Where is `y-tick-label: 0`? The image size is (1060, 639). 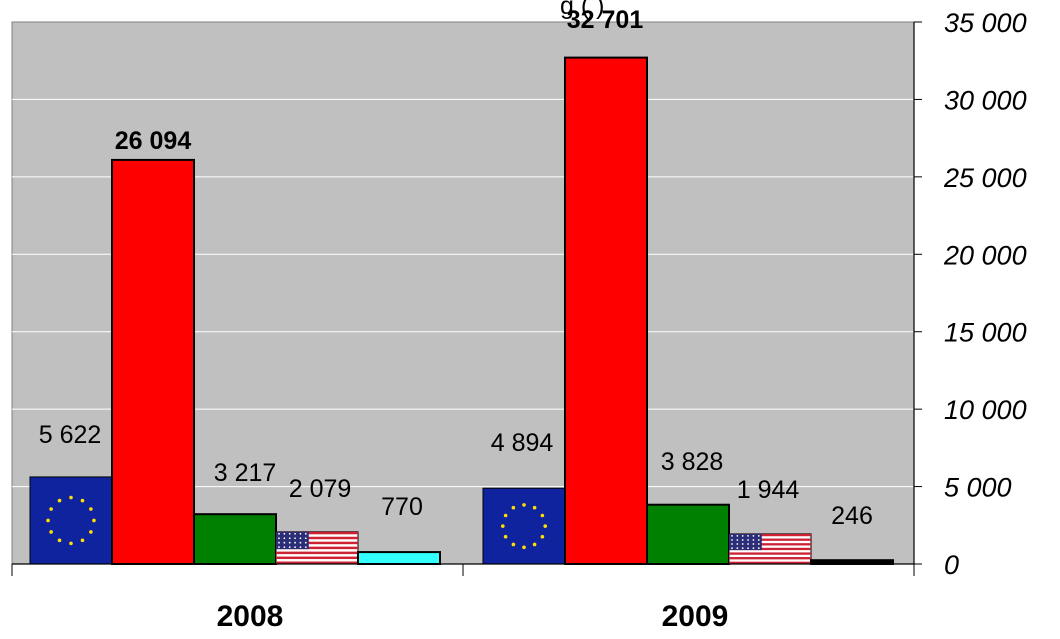 y-tick-label: 0 is located at coordinates (951, 565).